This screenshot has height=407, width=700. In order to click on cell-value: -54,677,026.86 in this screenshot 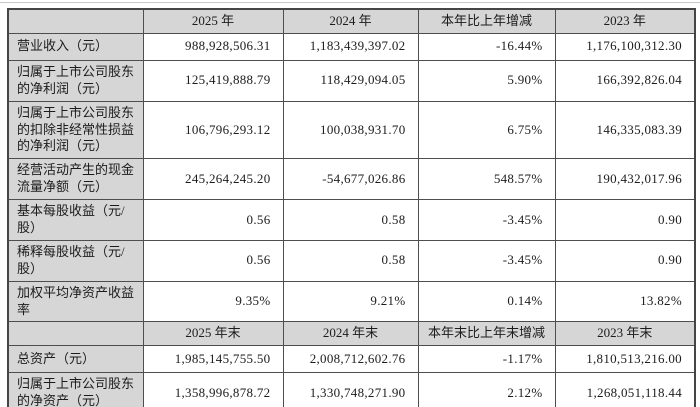, I will do `click(350, 179)`.